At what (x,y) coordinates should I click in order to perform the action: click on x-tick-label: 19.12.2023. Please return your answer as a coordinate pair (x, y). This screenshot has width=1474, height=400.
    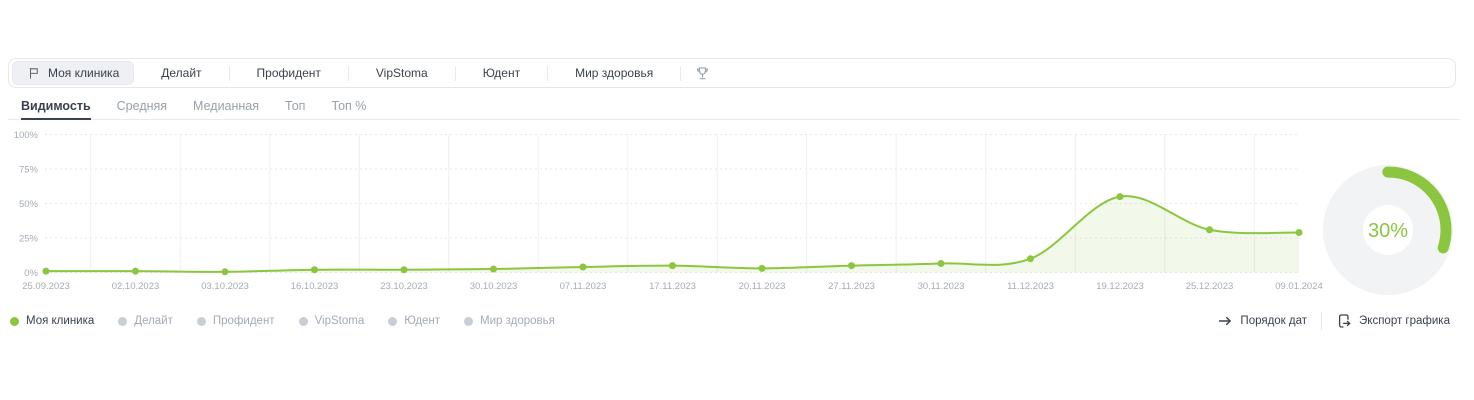
    Looking at the image, I should click on (1120, 286).